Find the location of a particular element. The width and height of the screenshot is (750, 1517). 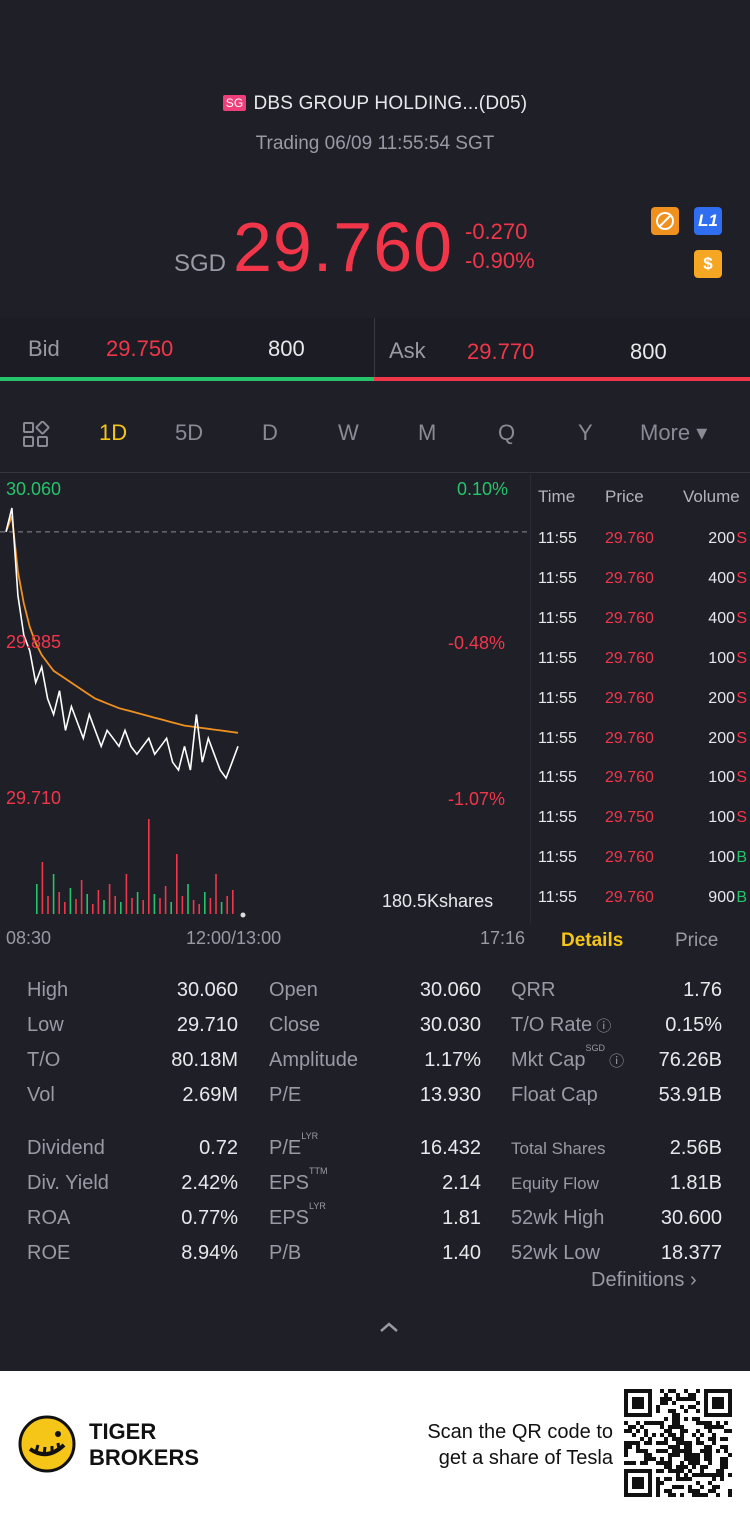

stat-label: Equity Flow is located at coordinates (555, 1183).